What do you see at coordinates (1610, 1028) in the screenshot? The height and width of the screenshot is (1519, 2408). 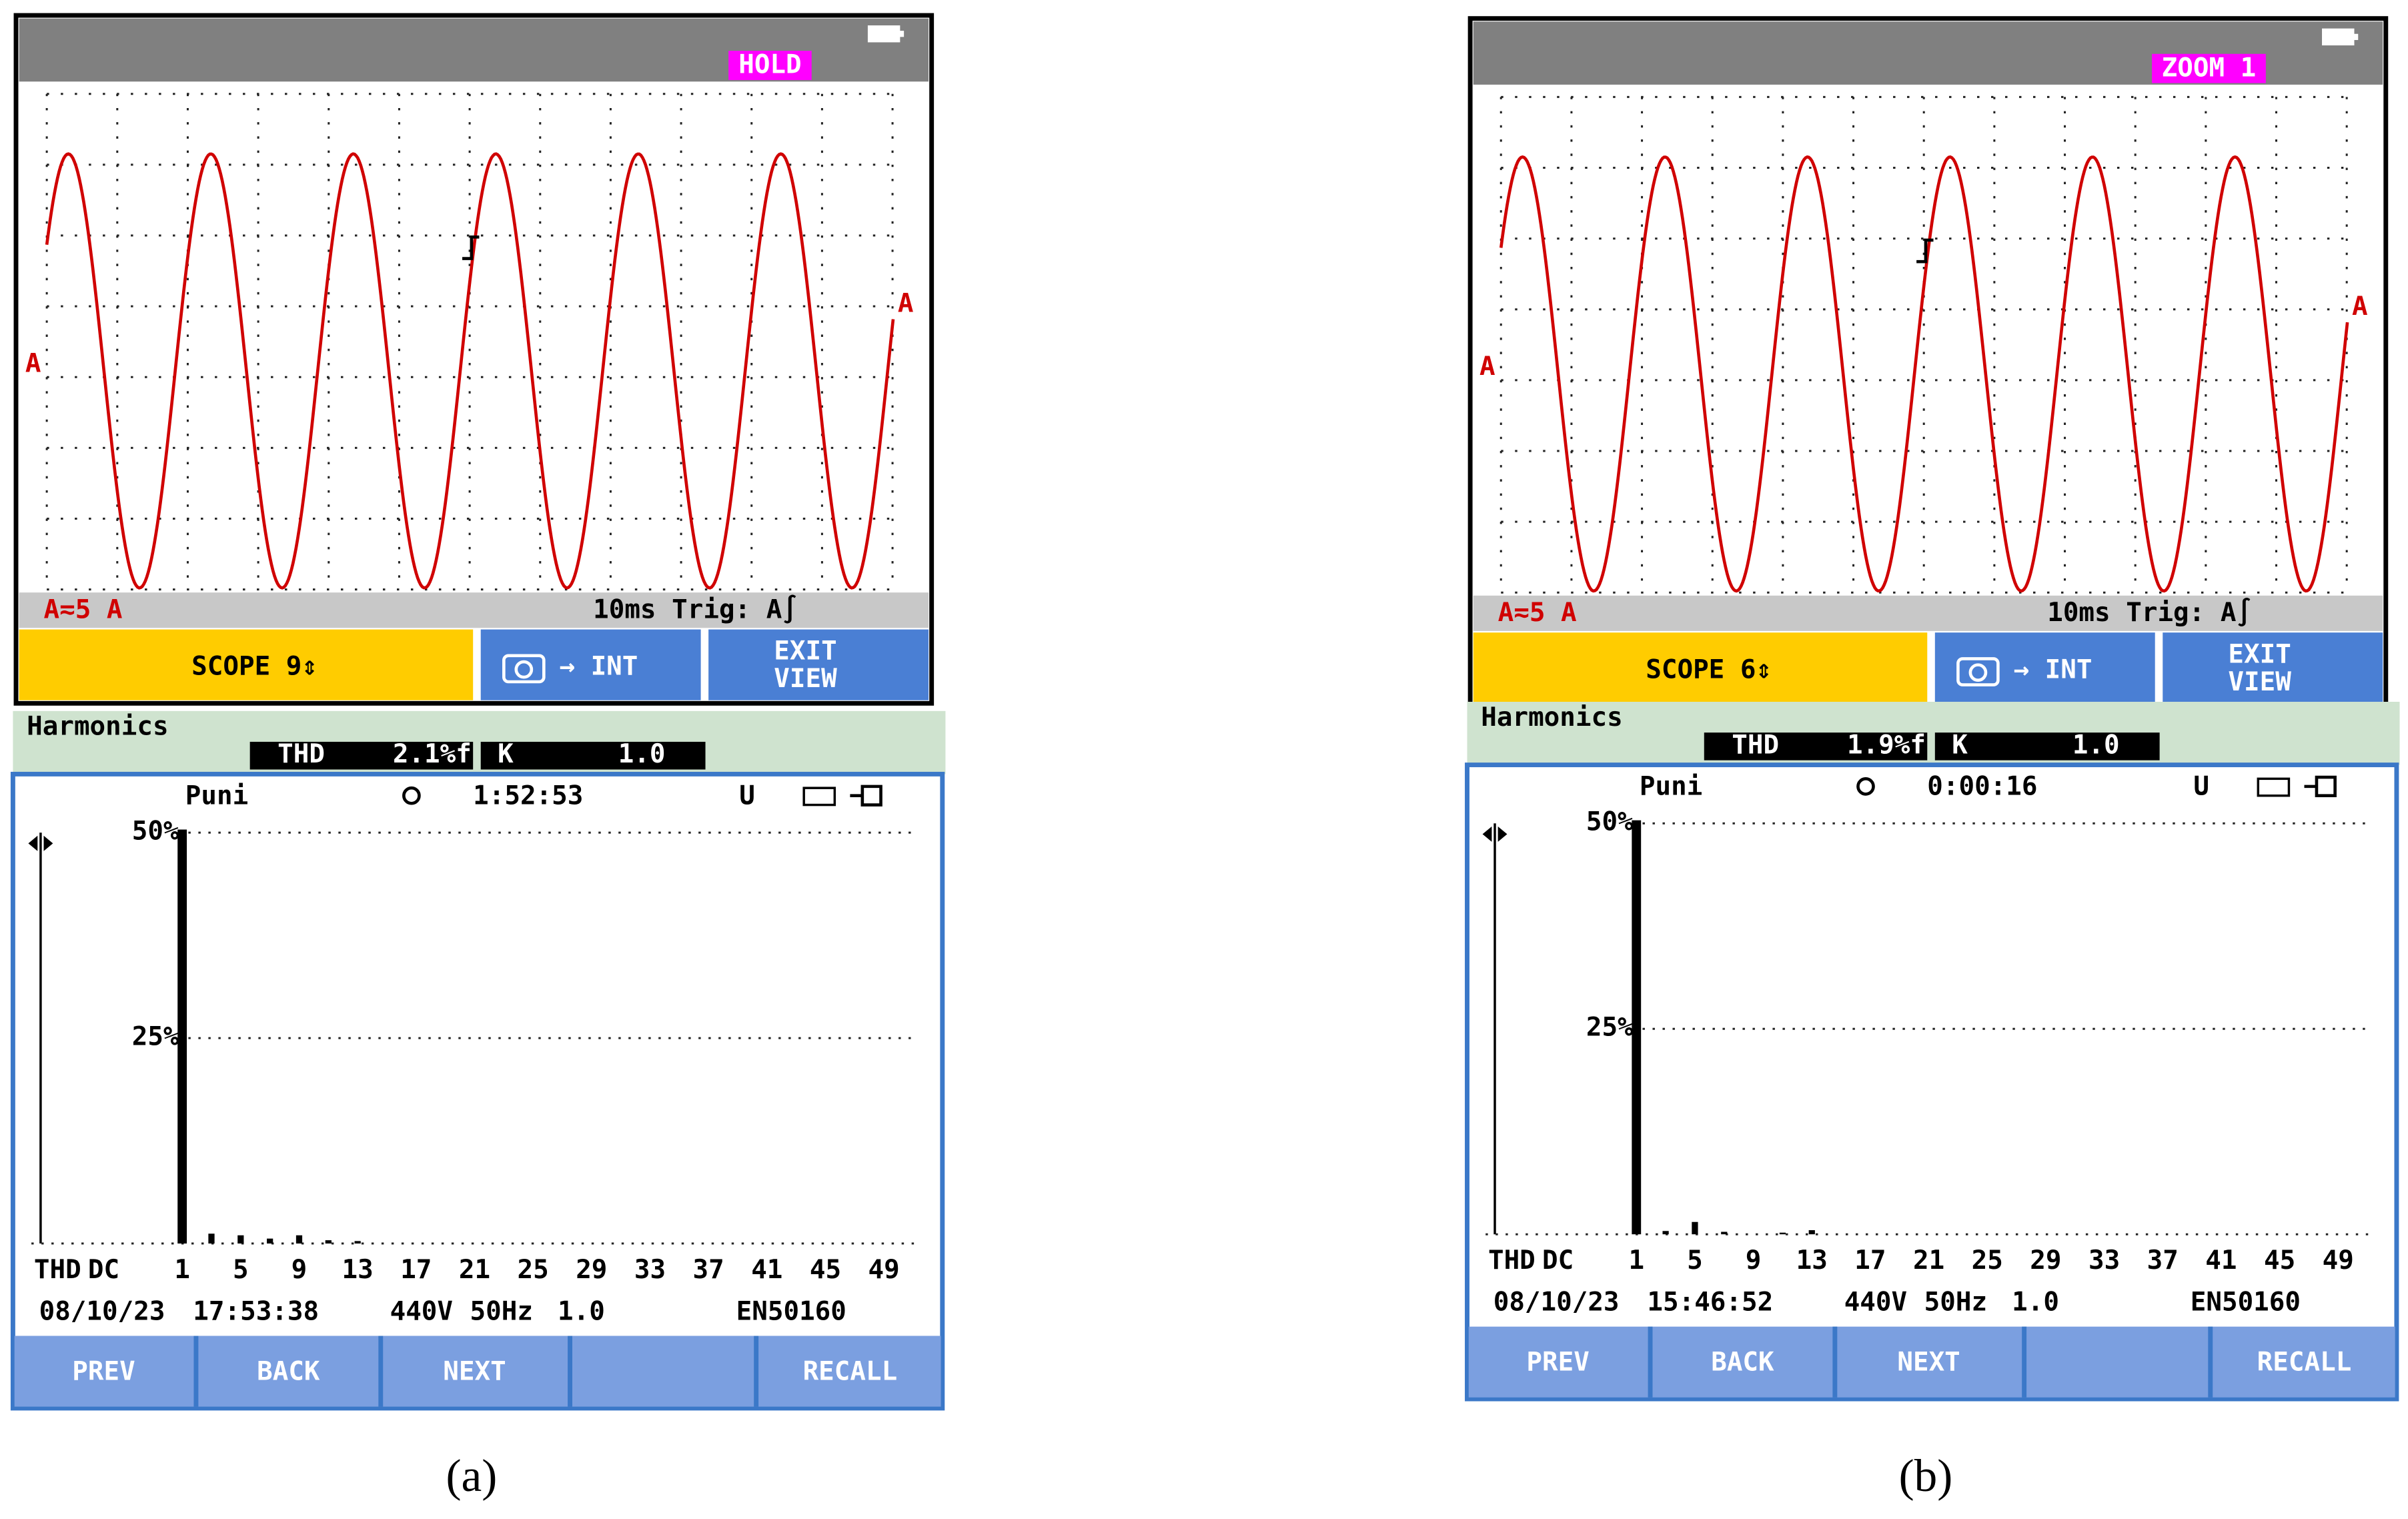 I see `y-tick-label: 25%` at bounding box center [1610, 1028].